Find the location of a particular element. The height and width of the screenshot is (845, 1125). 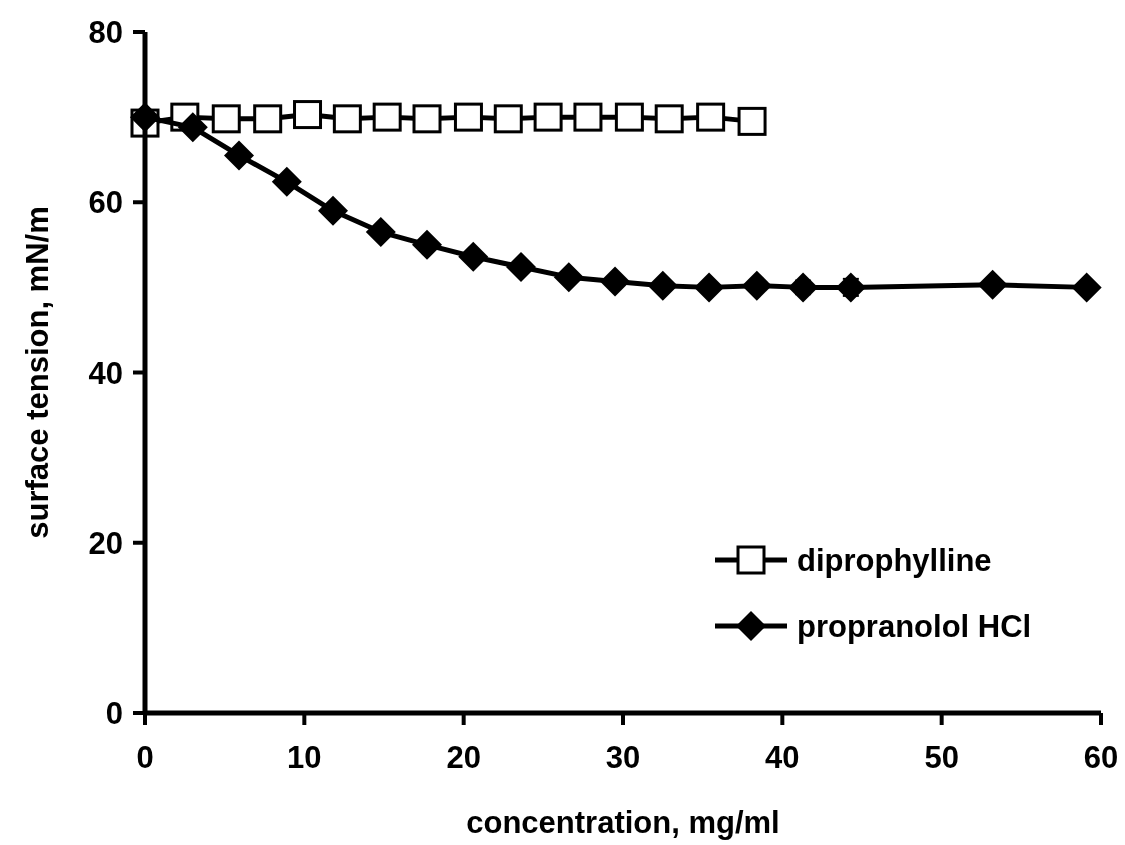

y-tick-label: 20 is located at coordinates (105, 543).